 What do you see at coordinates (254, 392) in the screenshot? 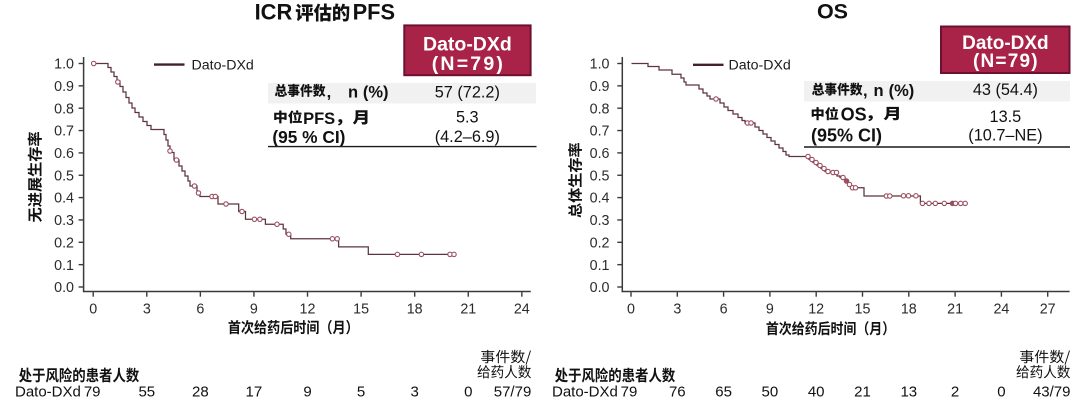
I see `svg-text: 17` at bounding box center [254, 392].